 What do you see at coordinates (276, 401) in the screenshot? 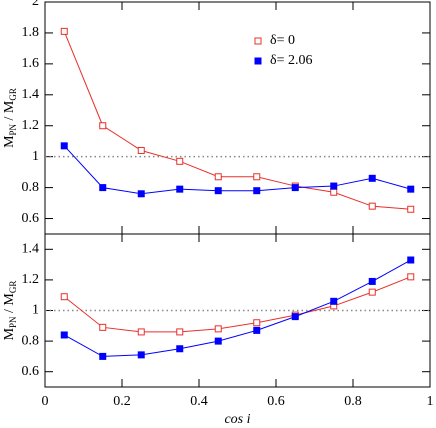
I see `x-tick-label: 0.6` at bounding box center [276, 401].